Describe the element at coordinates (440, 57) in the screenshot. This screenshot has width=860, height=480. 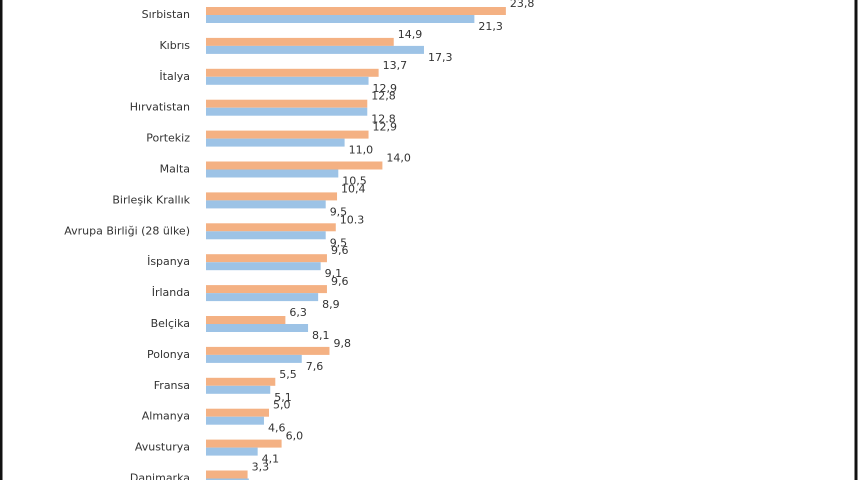
I see `value-label: 17,3` at that location.